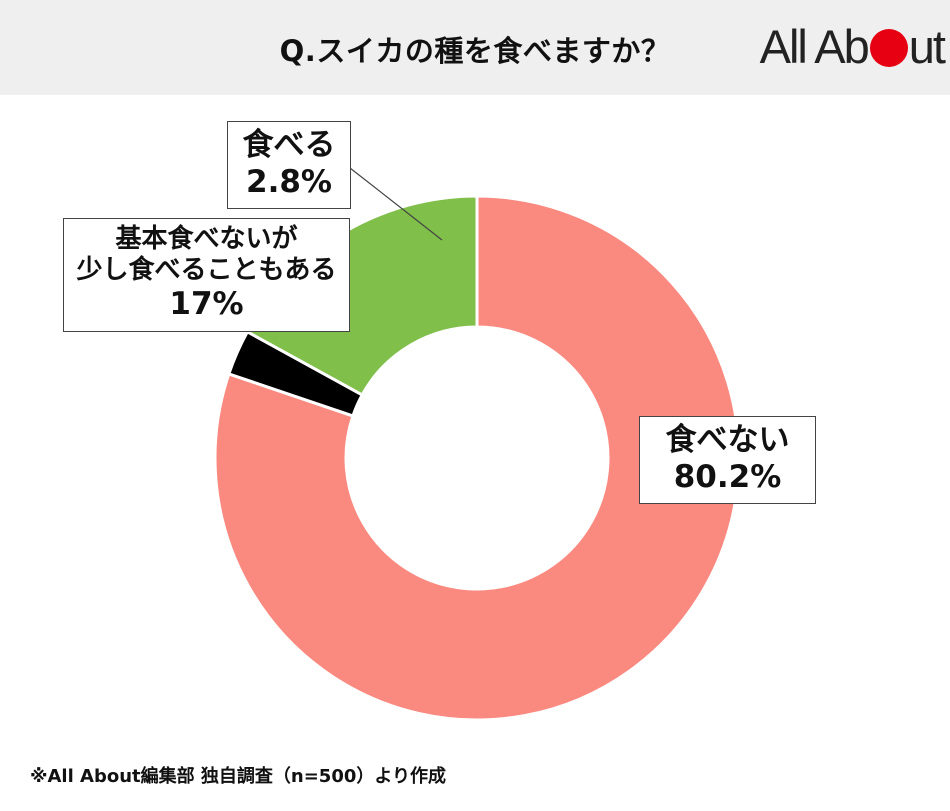  Describe the element at coordinates (238, 776) in the screenshot. I see `footnote: ※All About編集部 独自調査（n=500）より作成` at that location.